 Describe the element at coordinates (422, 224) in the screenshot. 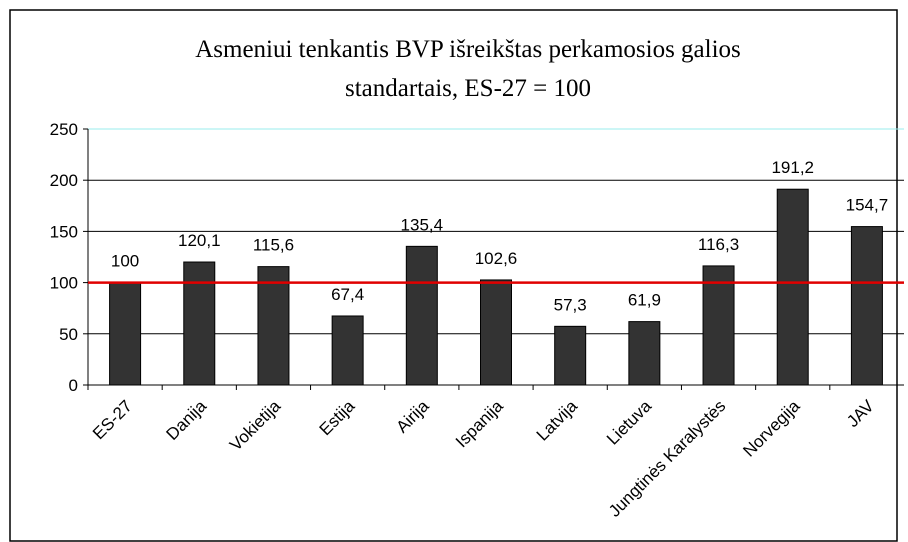

I see `value-label: 135,4` at that location.